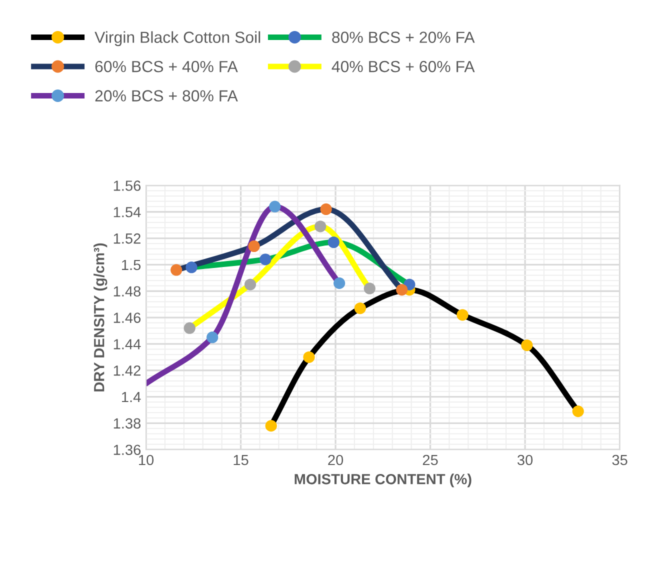 The height and width of the screenshot is (562, 649). What do you see at coordinates (403, 37) in the screenshot?
I see `legend-label: 80% BCS + 20% FA` at bounding box center [403, 37].